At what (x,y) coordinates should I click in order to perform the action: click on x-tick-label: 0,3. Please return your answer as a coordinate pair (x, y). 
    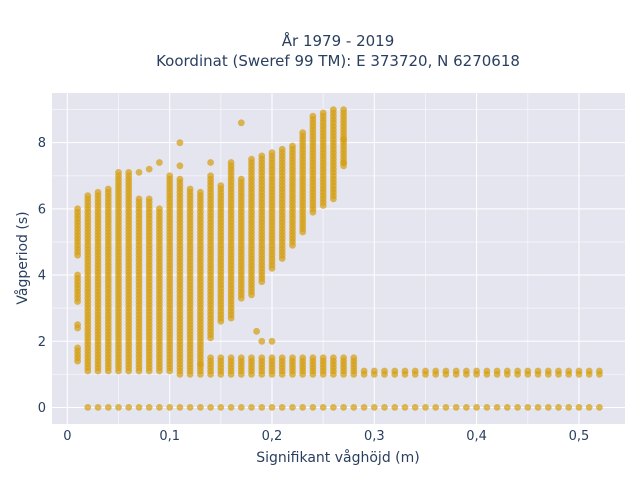
    Looking at the image, I should click on (374, 436).